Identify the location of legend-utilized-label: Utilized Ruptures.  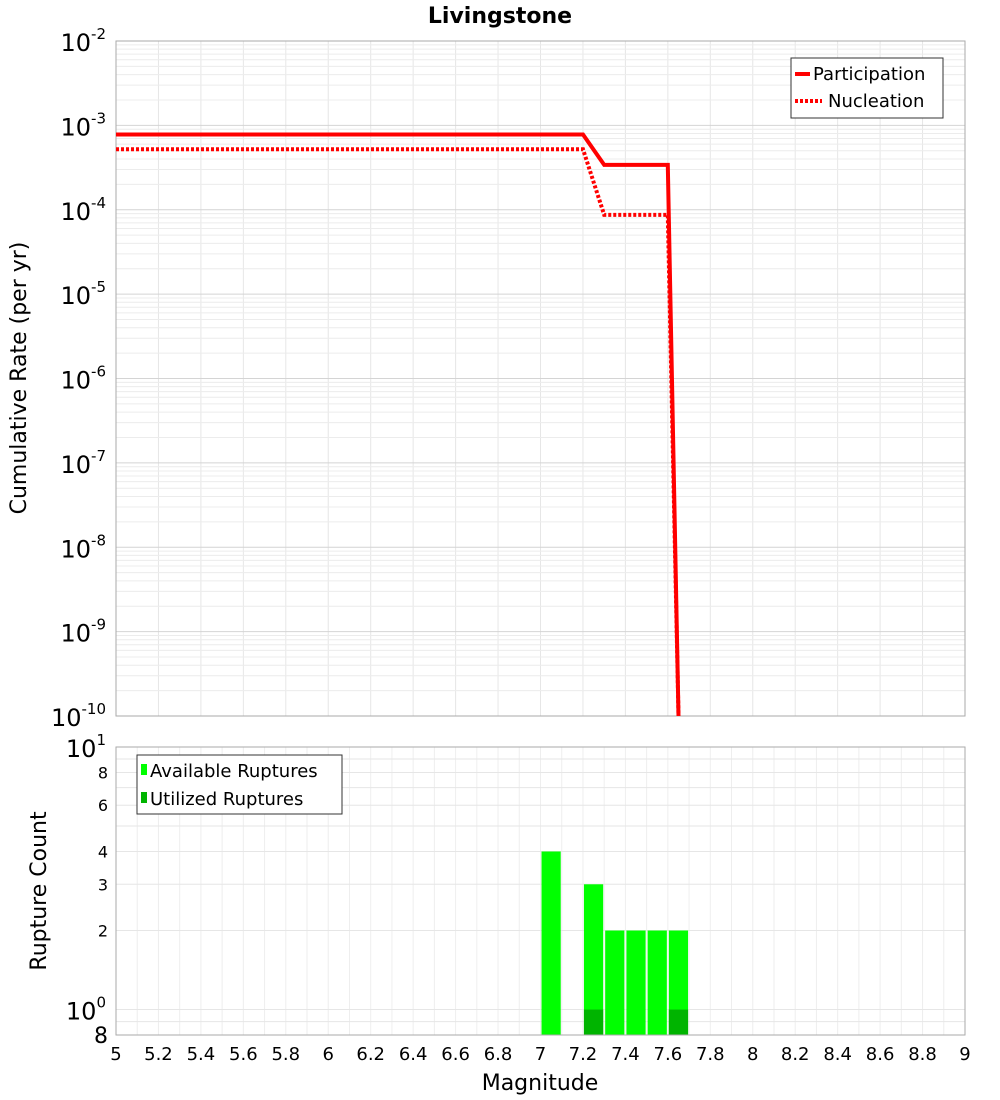
(226, 799).